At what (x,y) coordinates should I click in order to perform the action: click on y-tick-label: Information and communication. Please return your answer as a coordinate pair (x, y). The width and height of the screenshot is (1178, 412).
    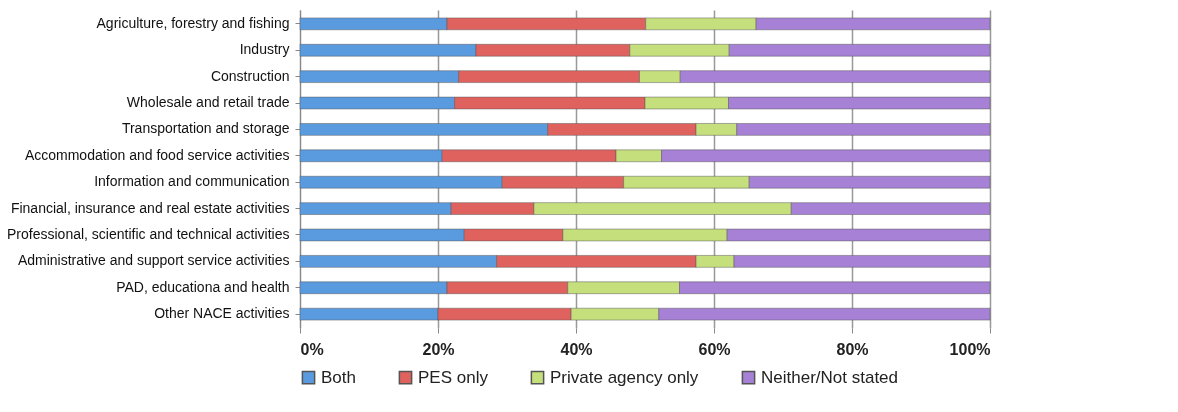
    Looking at the image, I should click on (192, 181).